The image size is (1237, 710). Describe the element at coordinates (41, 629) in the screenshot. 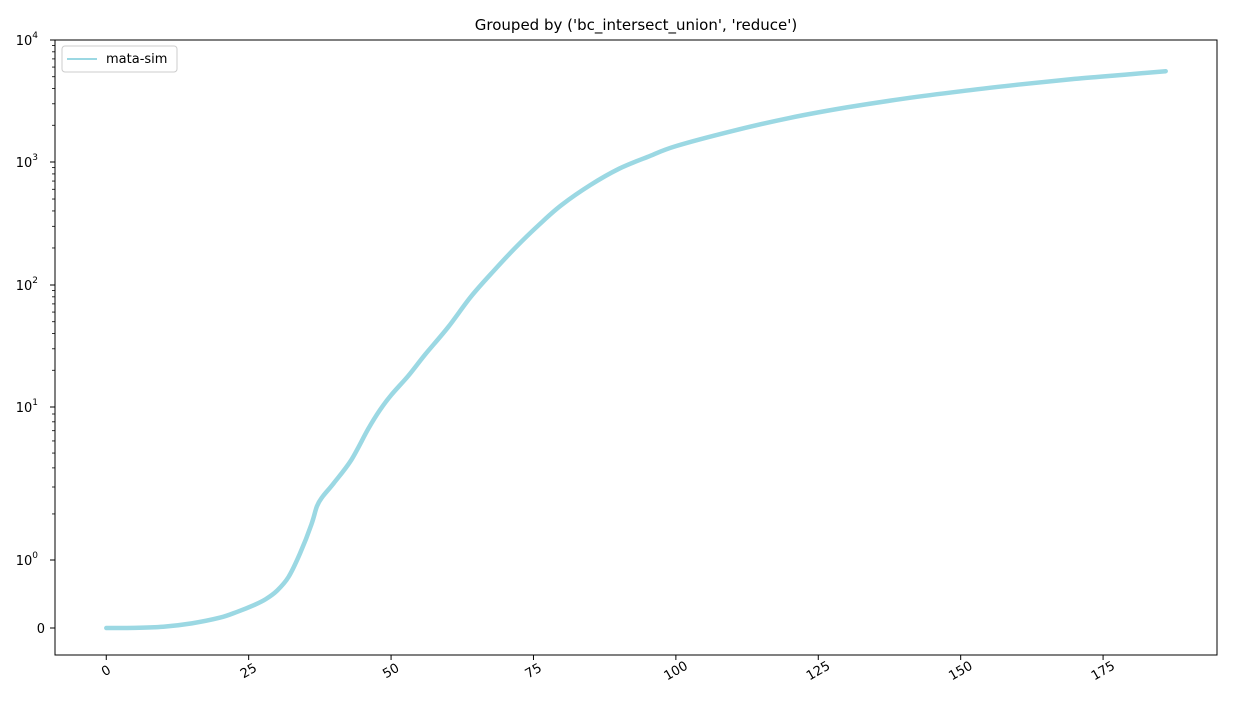

I see `y-tick-label: 0` at that location.